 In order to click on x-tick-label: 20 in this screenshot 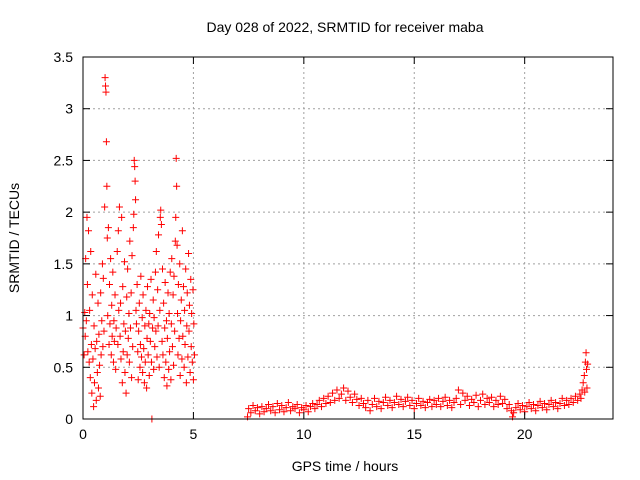, I will do `click(525, 434)`.